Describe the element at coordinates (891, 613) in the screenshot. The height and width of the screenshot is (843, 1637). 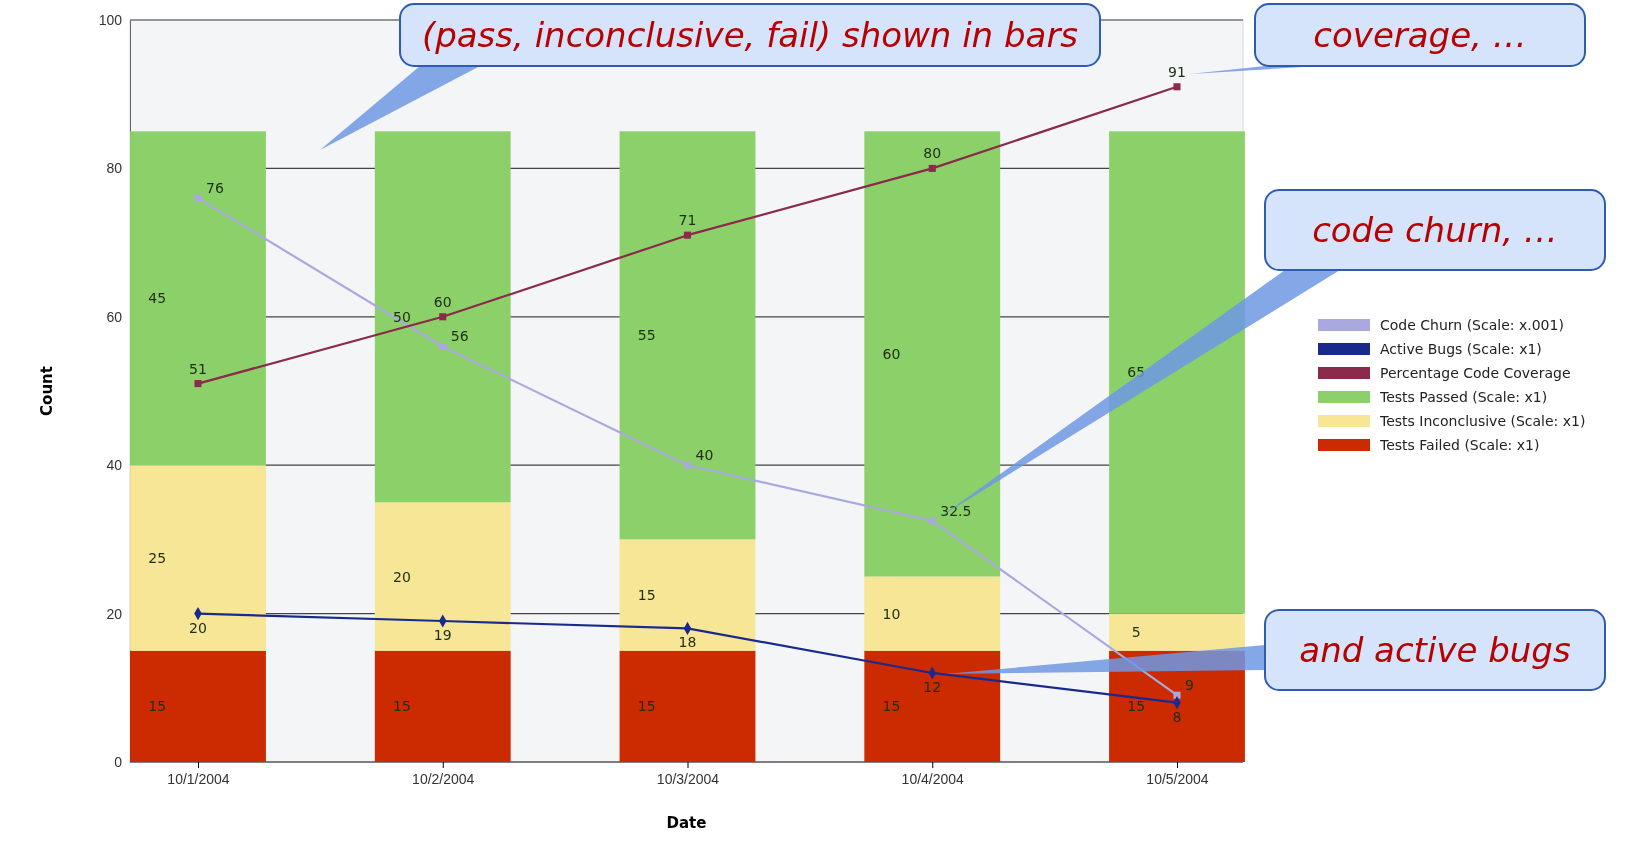
I see `data-label: 10` at that location.